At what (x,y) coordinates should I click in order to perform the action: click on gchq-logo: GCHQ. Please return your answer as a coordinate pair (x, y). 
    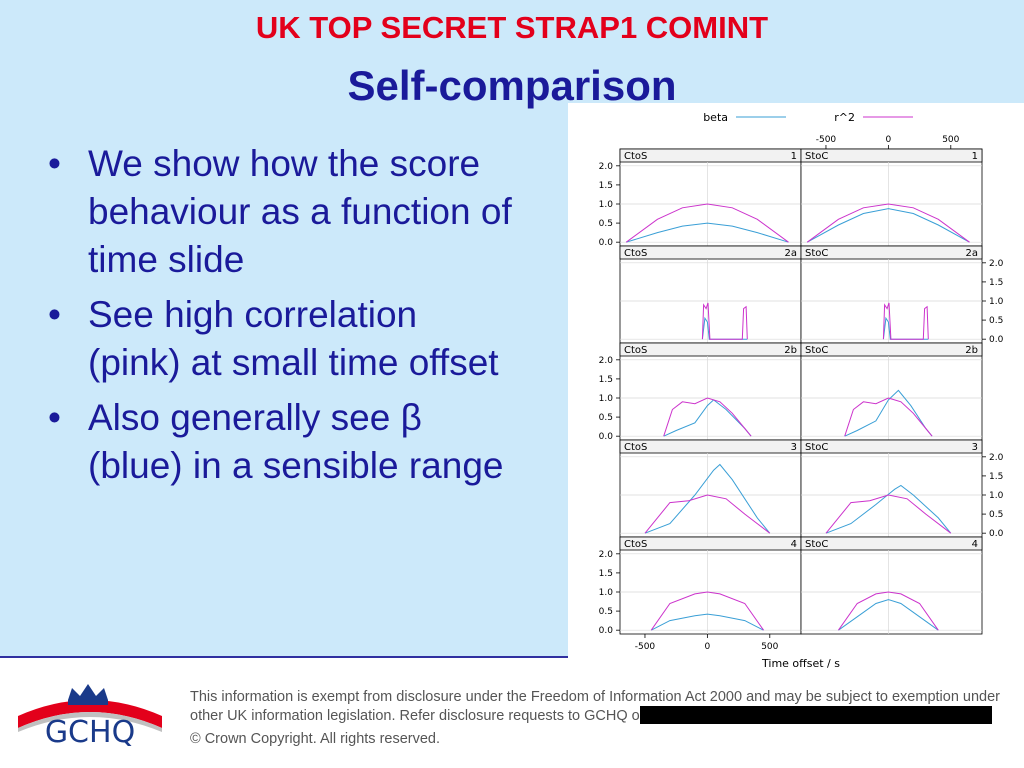
    Looking at the image, I should click on (90, 716).